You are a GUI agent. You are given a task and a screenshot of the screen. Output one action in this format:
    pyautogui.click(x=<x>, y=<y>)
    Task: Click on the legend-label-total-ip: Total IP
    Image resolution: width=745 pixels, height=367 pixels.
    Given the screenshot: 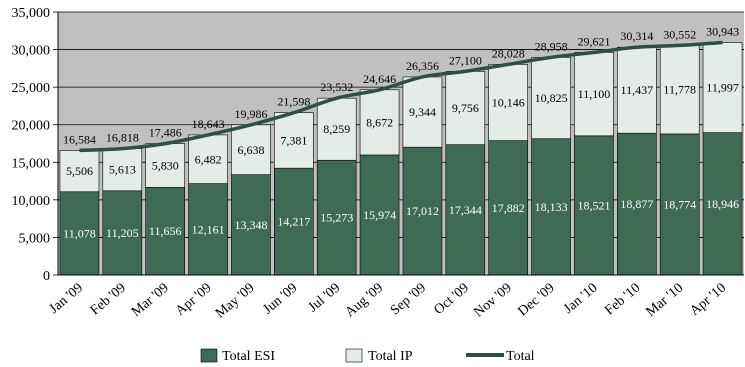 What is the action you would take?
    pyautogui.click(x=390, y=356)
    